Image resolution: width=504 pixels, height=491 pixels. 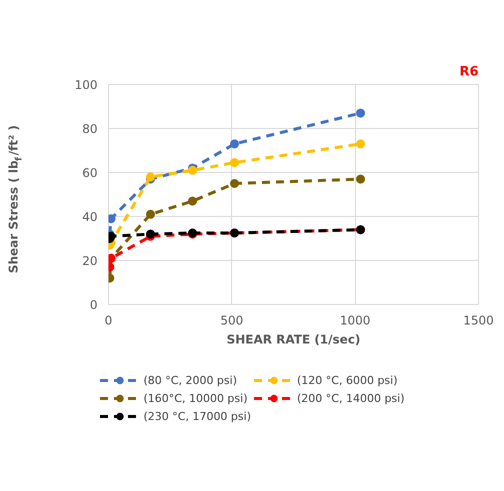 What do you see at coordinates (469, 72) in the screenshot?
I see `chart-title: R6` at bounding box center [469, 72].